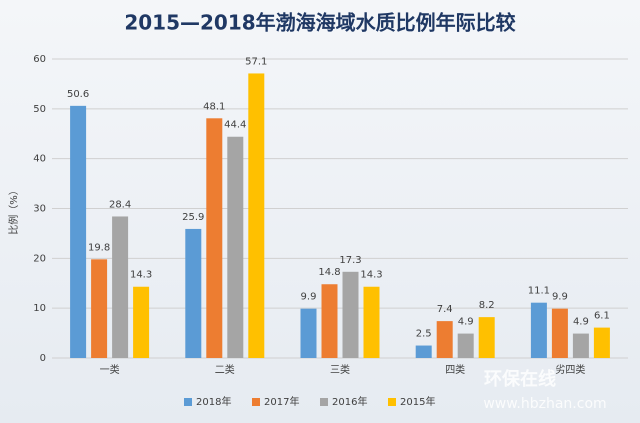 Image resolution: width=640 pixels, height=423 pixels. I want to click on y-tick-label: 0, so click(43, 358).